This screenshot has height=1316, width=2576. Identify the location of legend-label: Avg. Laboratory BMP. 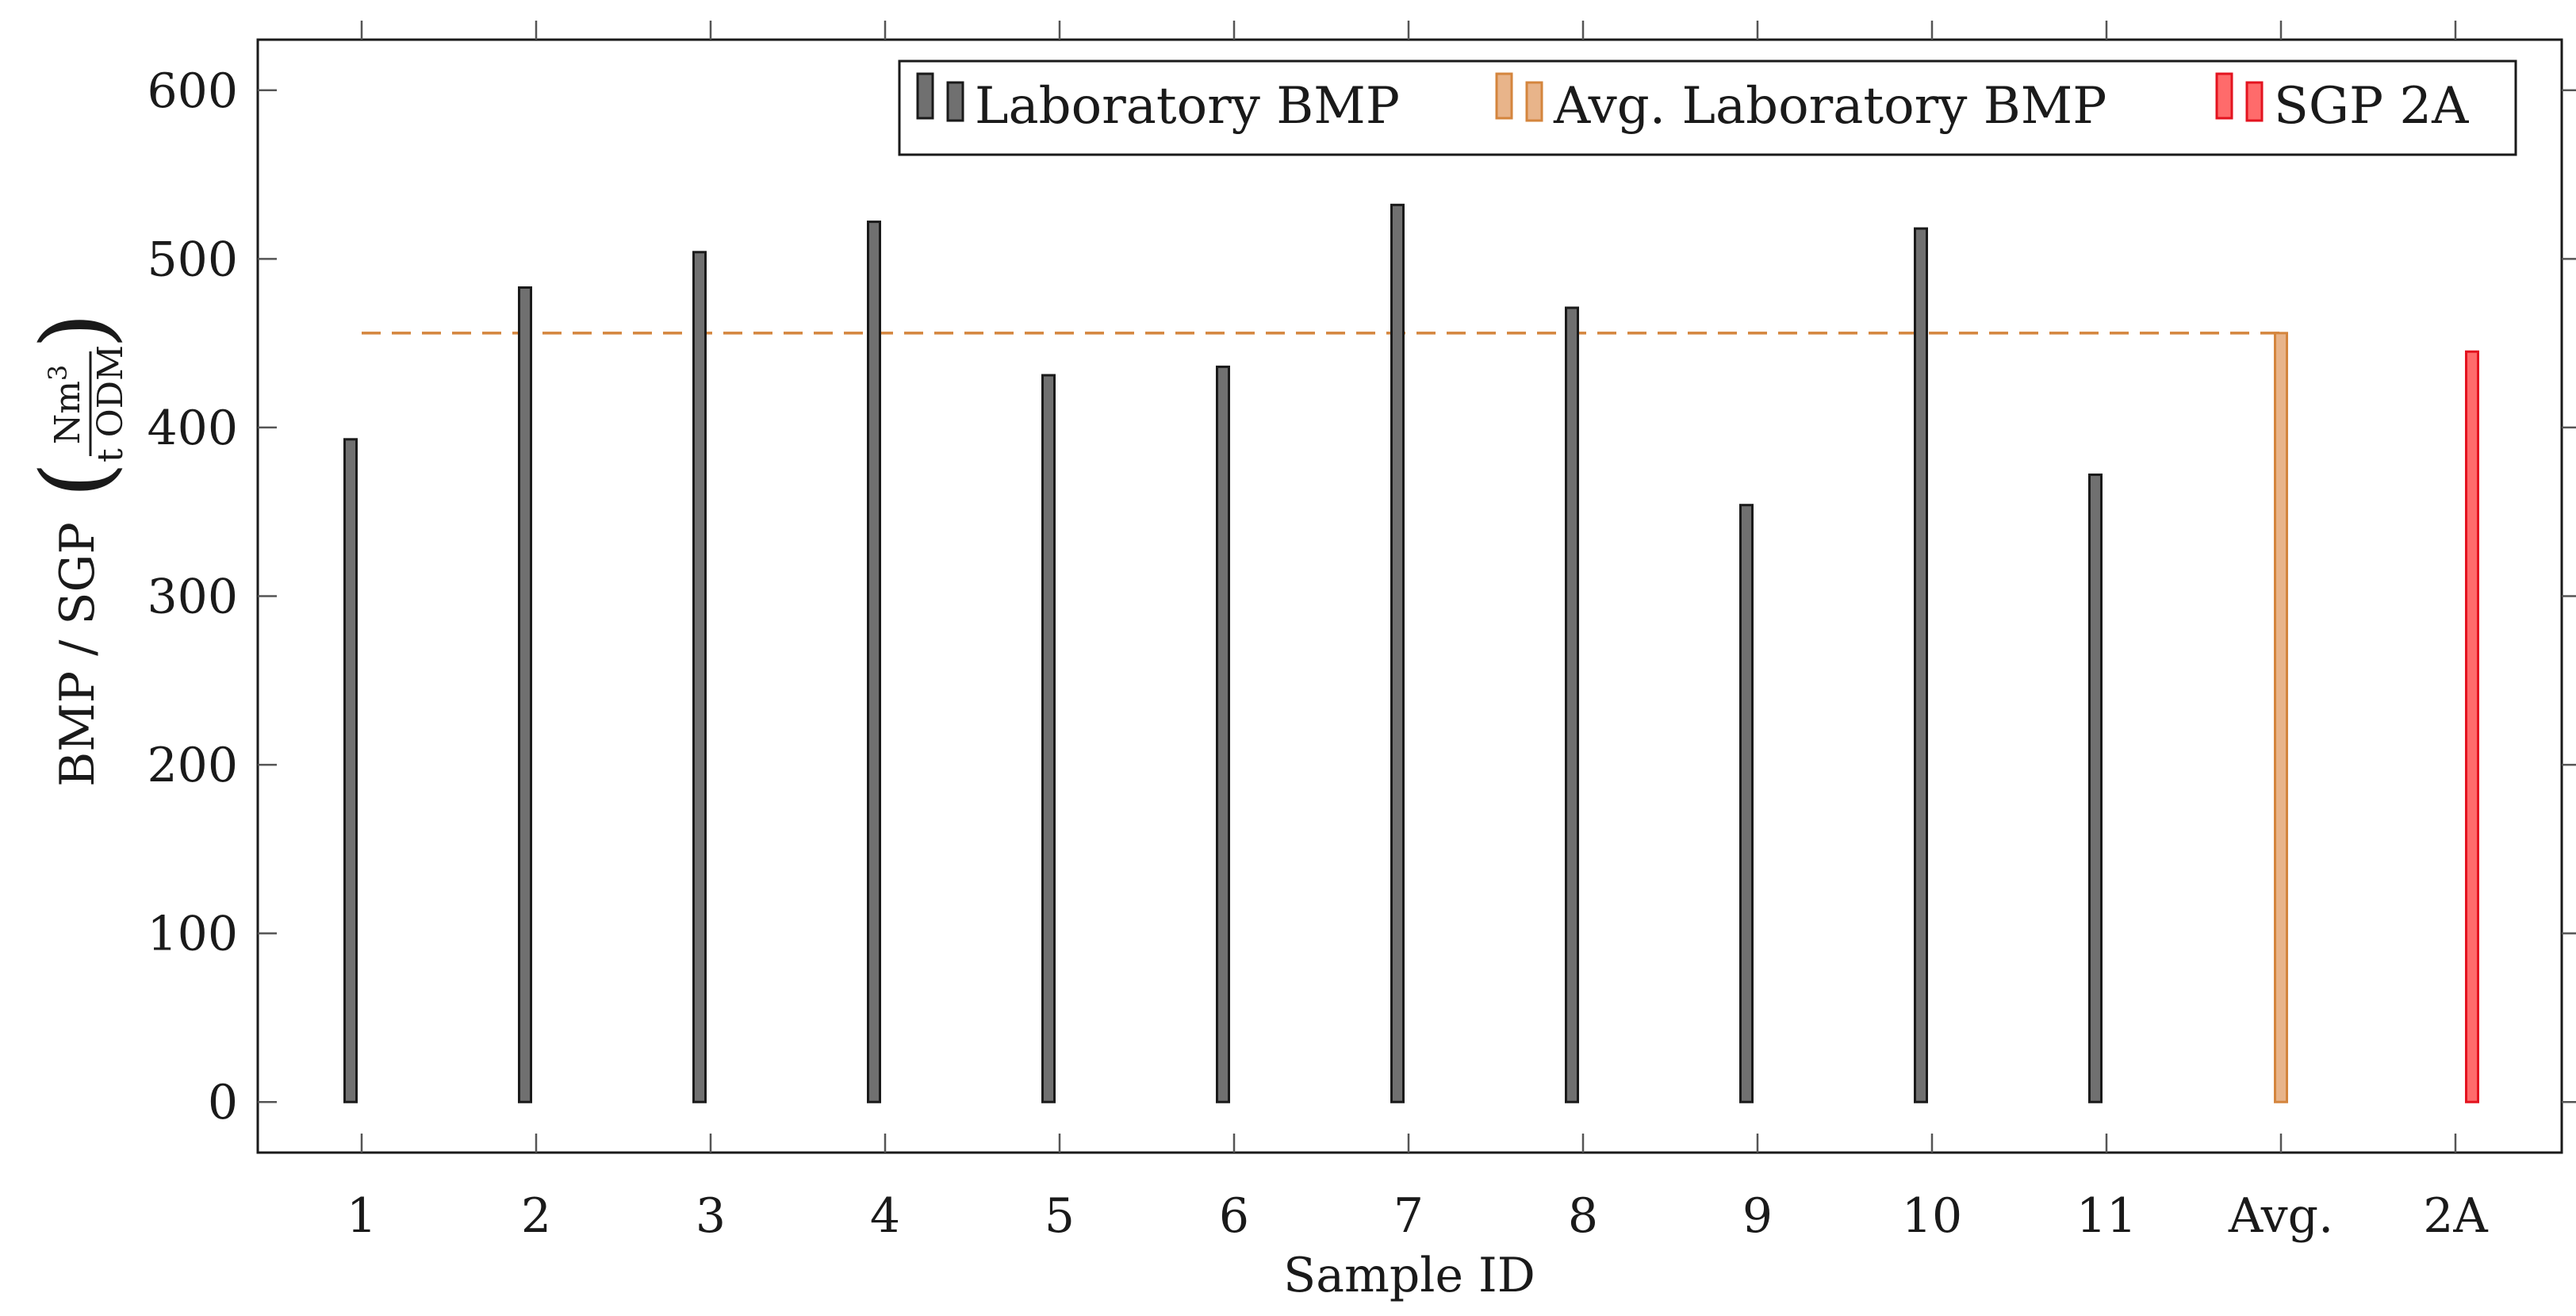
(1830, 106).